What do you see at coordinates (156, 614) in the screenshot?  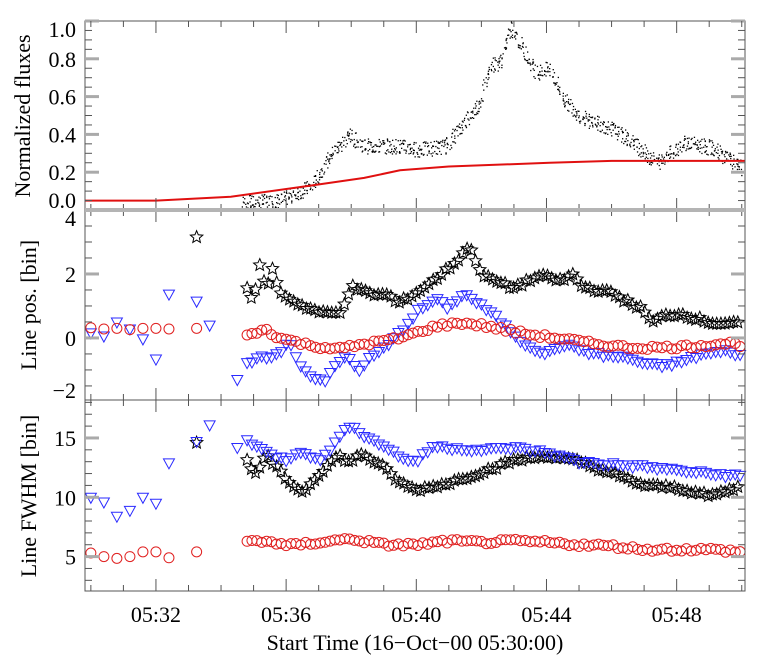 I see `x-tick-label: 05:32` at bounding box center [156, 614].